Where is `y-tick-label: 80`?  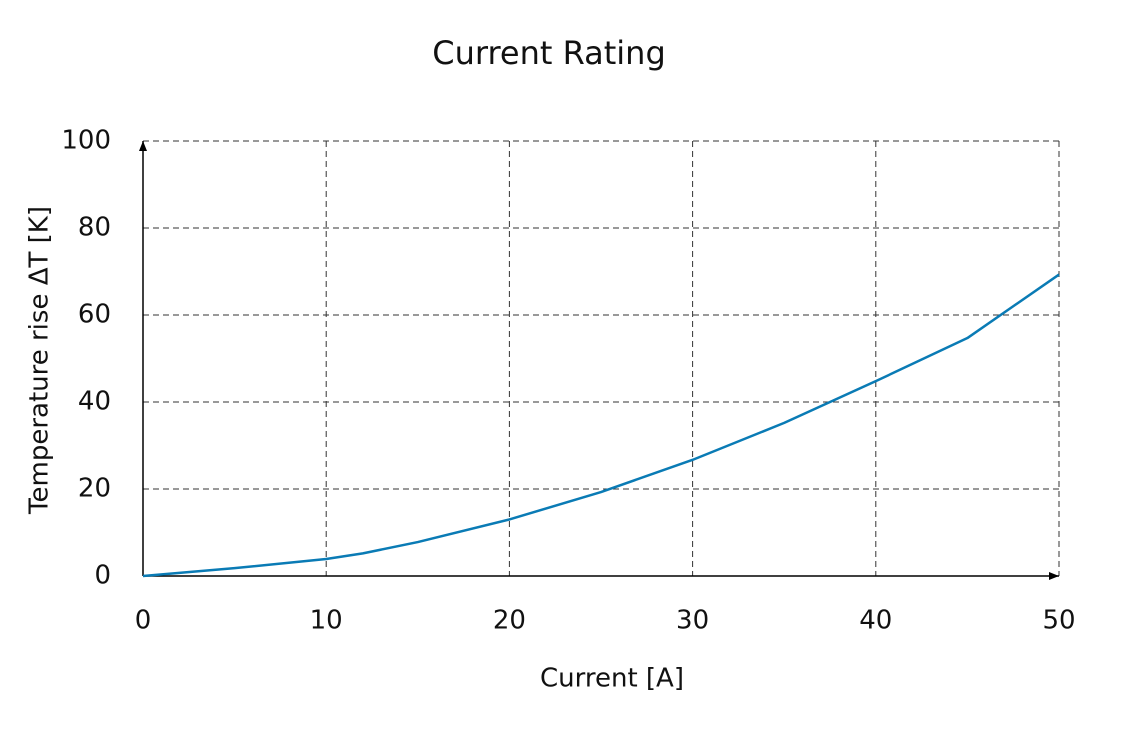 y-tick-label: 80 is located at coordinates (94, 228).